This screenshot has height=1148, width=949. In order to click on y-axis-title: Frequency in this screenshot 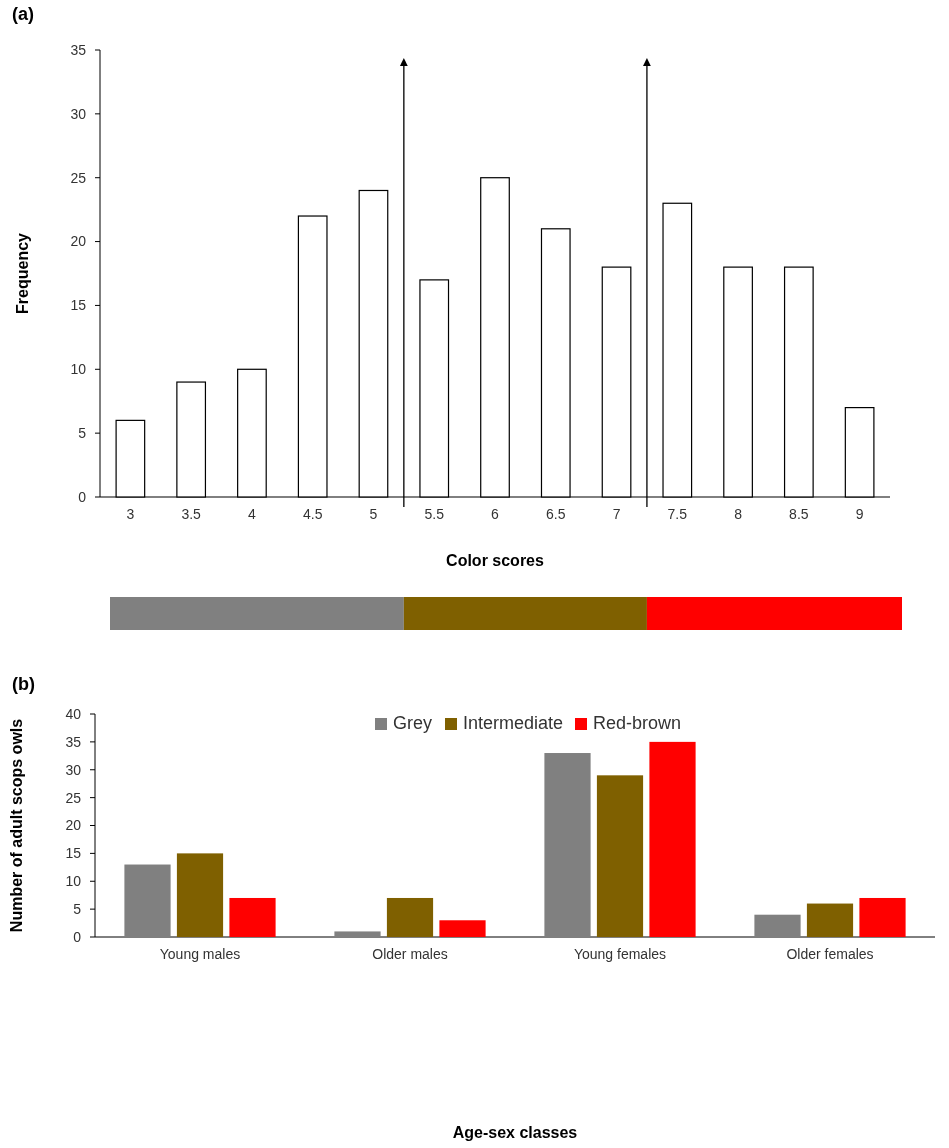, I will do `click(22, 273)`.